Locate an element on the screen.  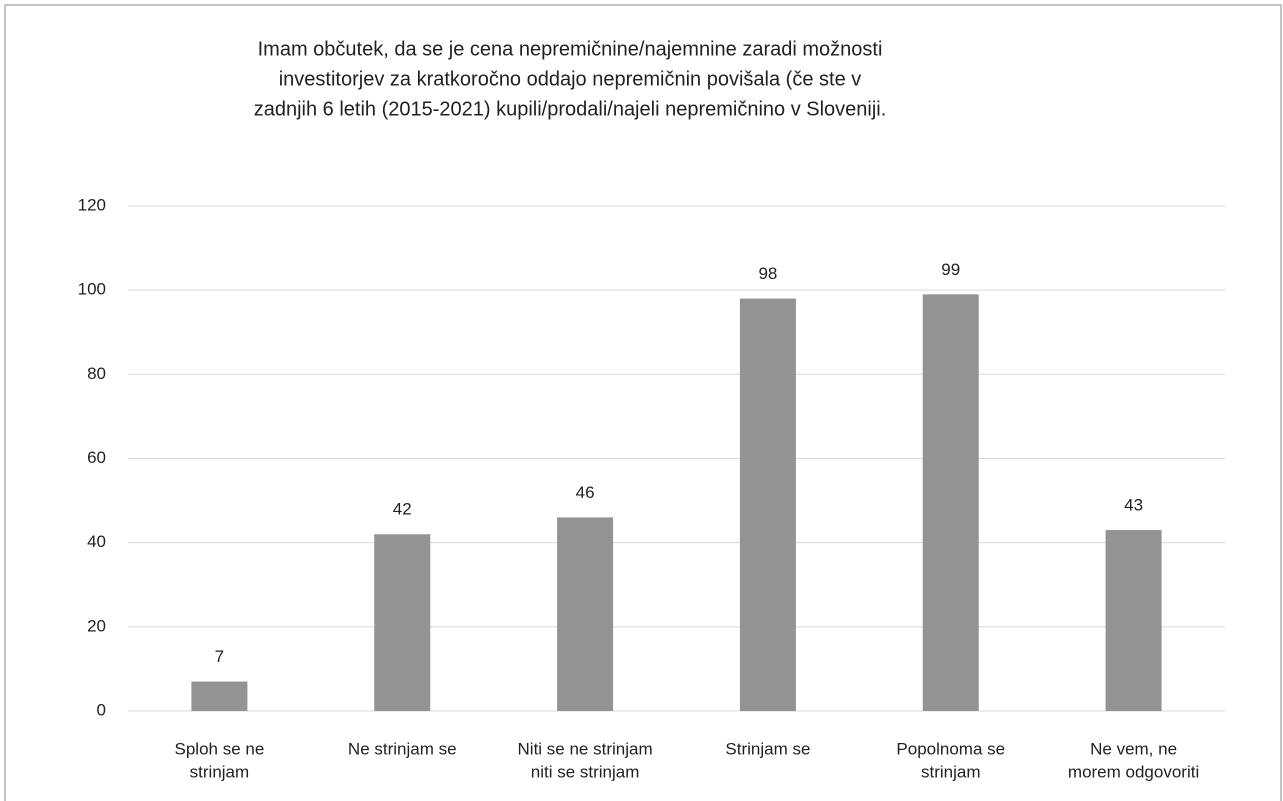
data-label: 98 is located at coordinates (767, 273).